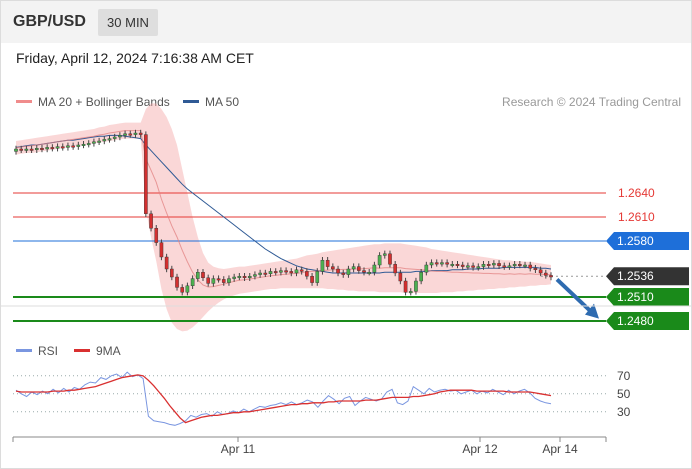 This screenshot has width=692, height=469. What do you see at coordinates (283, 398) in the screenshot?
I see `rsi-series` at bounding box center [283, 398].